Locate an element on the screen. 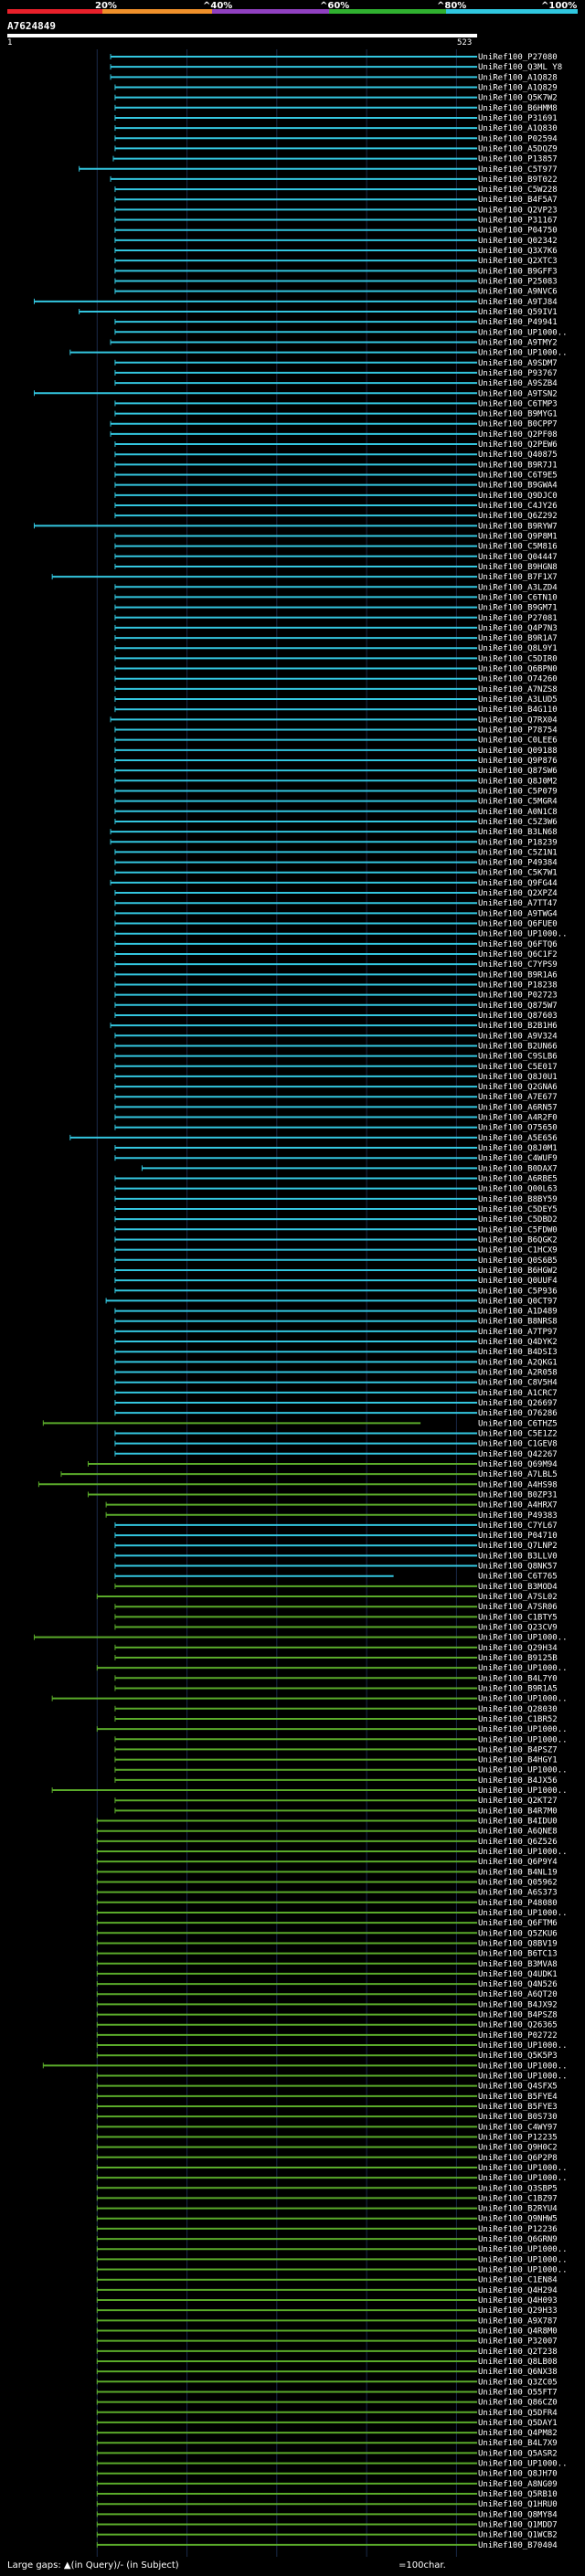 This screenshot has height=2576, width=585. hit-row: UniRef100_B3LLV0 is located at coordinates (336, 1556).